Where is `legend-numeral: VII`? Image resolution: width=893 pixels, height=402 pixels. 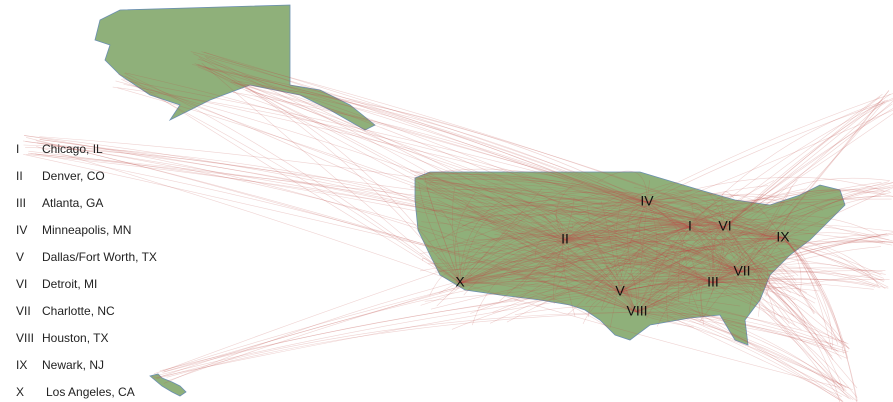 legend-numeral: VII is located at coordinates (23, 311).